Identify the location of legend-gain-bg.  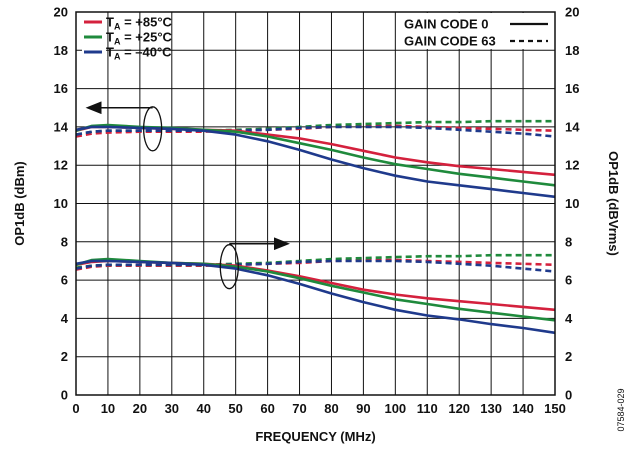
(476, 31).